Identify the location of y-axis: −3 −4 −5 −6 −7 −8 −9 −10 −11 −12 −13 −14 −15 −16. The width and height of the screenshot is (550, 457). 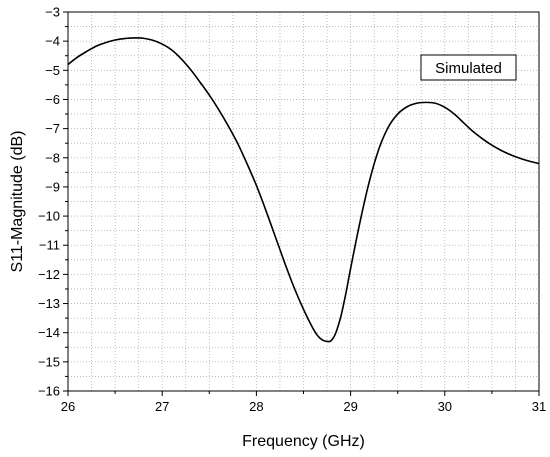
(53, 202).